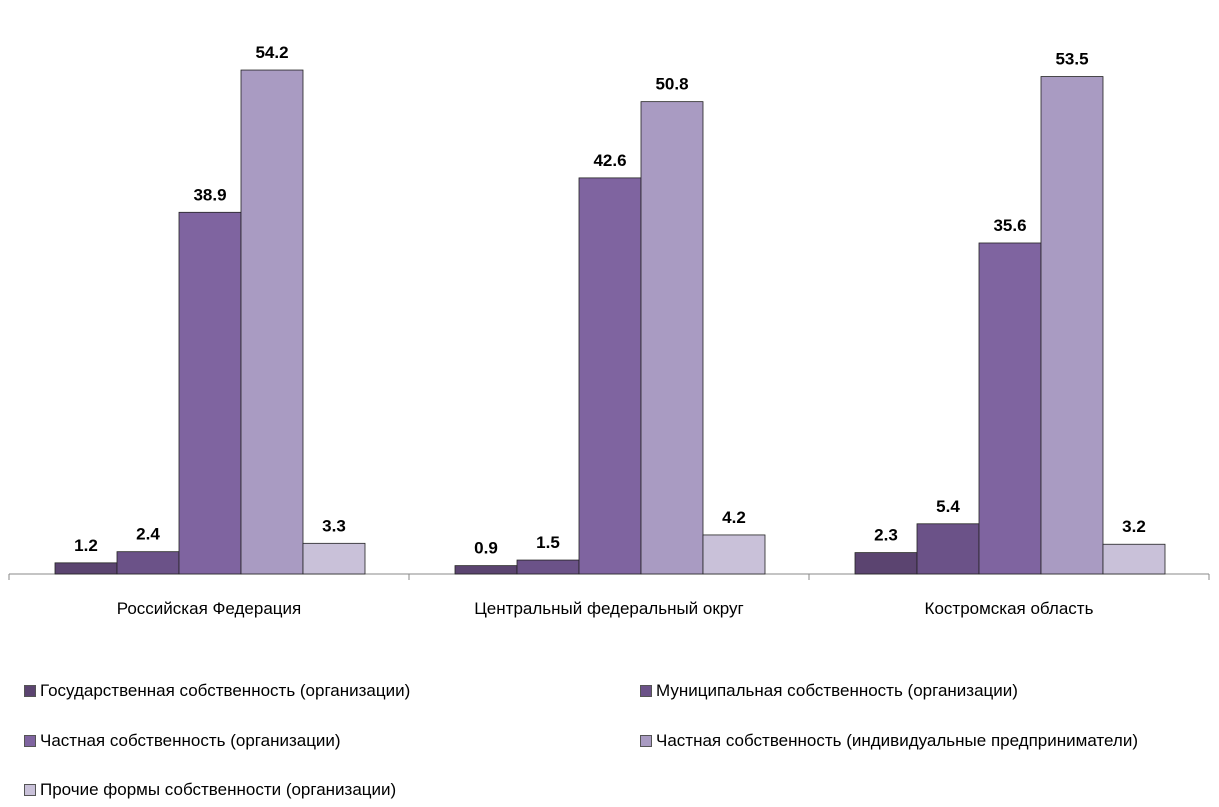 This screenshot has width=1219, height=807. What do you see at coordinates (548, 542) in the screenshot?
I see `data-label: 1.5` at bounding box center [548, 542].